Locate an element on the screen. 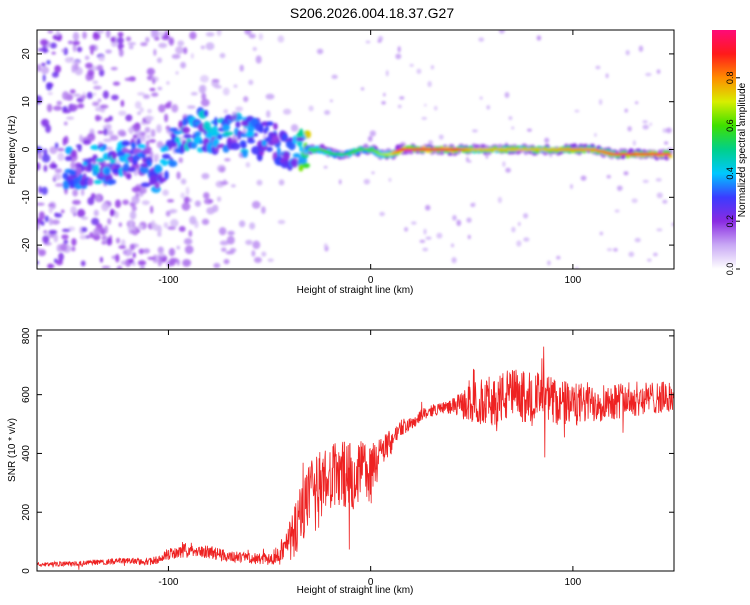 This screenshot has width=750, height=605. snr-x-axis-label: Height of straight line (km) is located at coordinates (355, 590).